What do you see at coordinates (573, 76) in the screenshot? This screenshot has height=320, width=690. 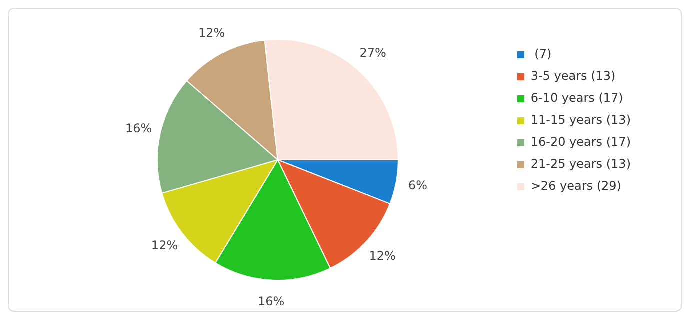 I see `legend-label: 3-5 years (13)` at bounding box center [573, 76].